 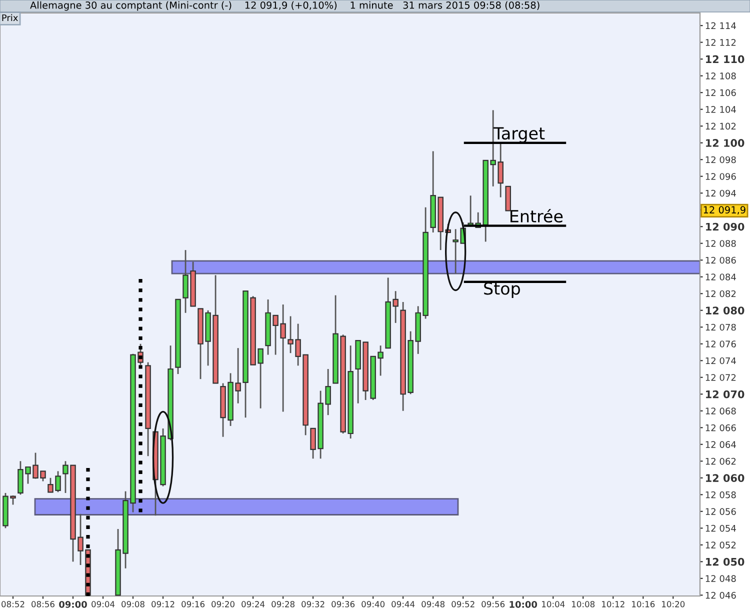 What do you see at coordinates (536, 215) in the screenshot?
I see `ref-line-label: Entrée` at bounding box center [536, 215].